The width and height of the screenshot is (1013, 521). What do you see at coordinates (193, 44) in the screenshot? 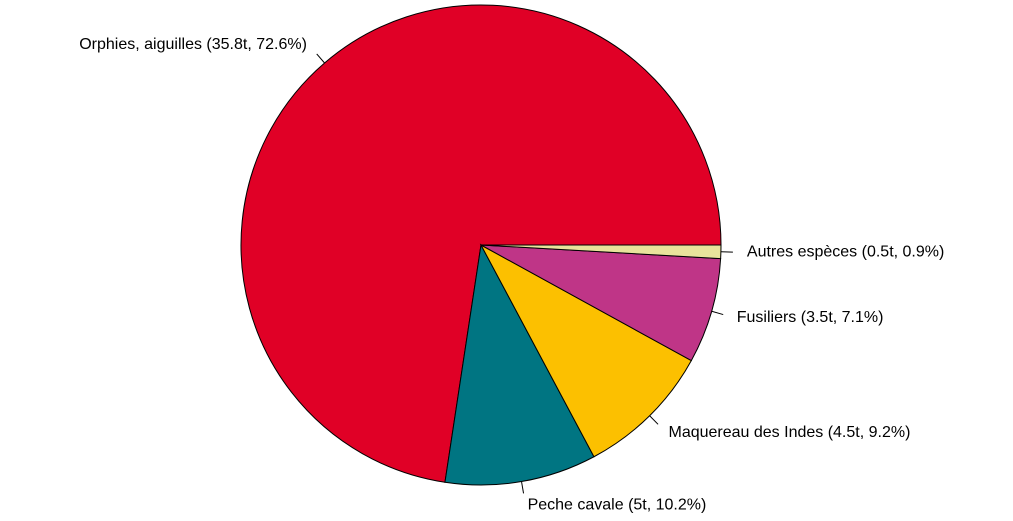
I see `slice-label: Orphies, aiguilles (35.8t, 72.6%)` at bounding box center [193, 44].